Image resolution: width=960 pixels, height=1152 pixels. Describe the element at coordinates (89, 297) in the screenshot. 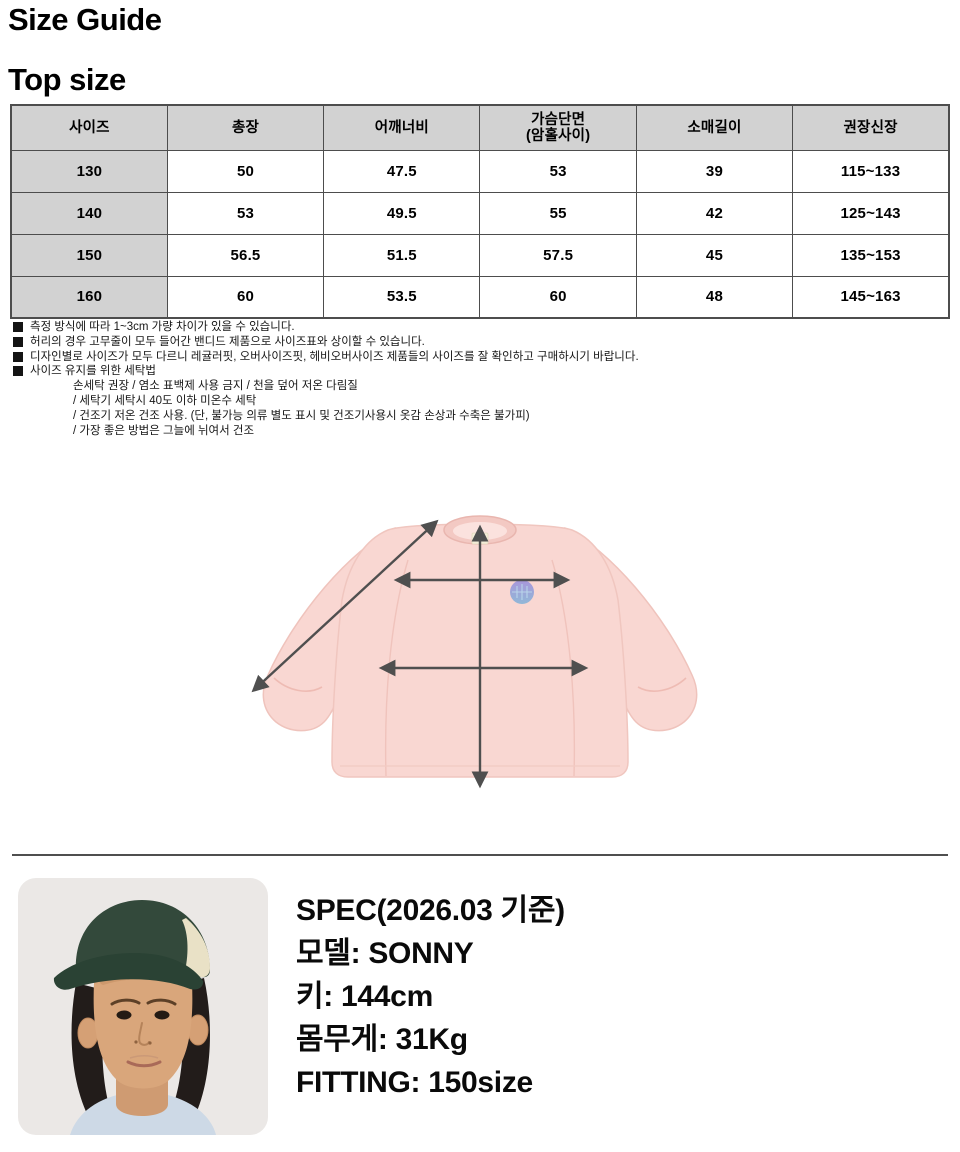

I see `cell-size: 160` at that location.